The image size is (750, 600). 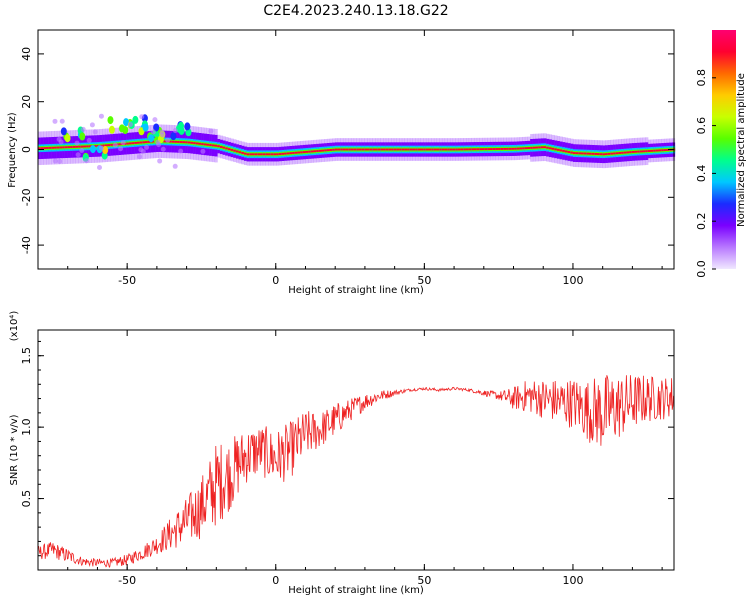 What do you see at coordinates (701, 221) in the screenshot?
I see `colorbar-tick-label: 0.2` at bounding box center [701, 221].